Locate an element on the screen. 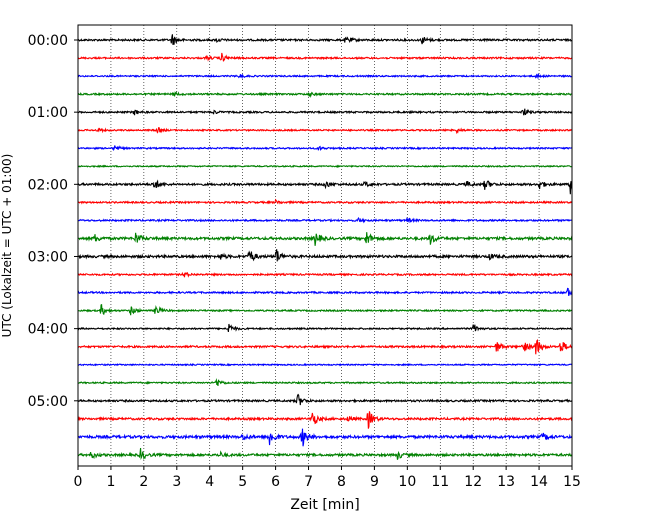  x-tick-label: 0 is located at coordinates (78, 482).